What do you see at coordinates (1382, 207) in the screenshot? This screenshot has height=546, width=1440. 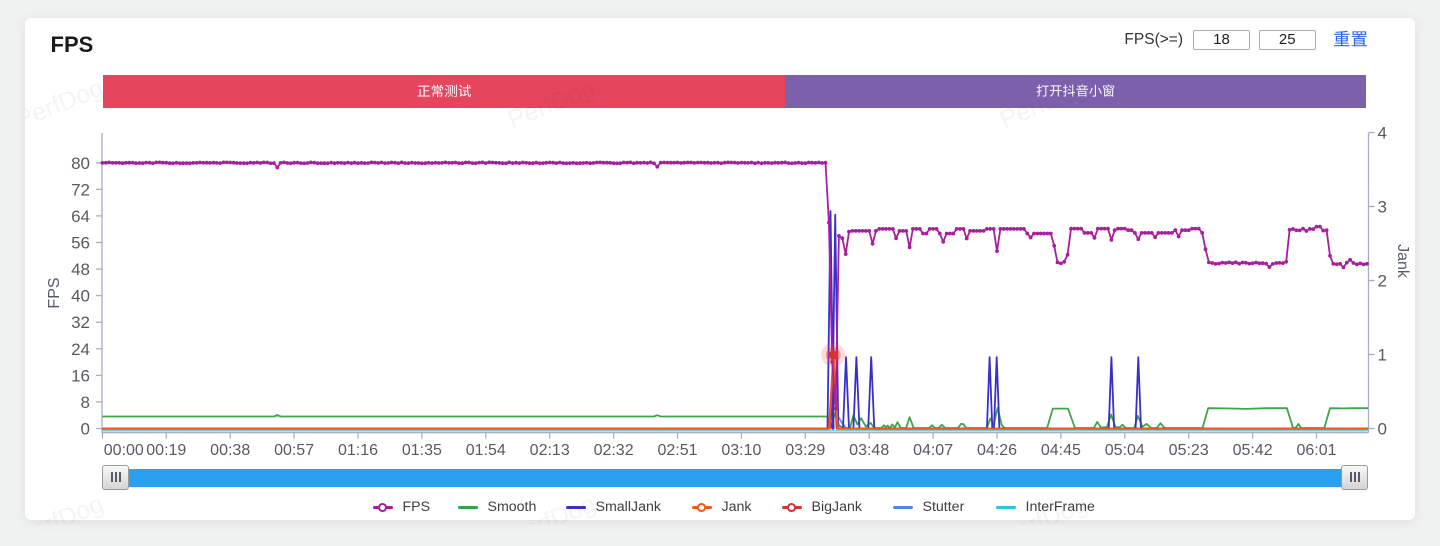 I see `svg-text: 3` at bounding box center [1382, 207].